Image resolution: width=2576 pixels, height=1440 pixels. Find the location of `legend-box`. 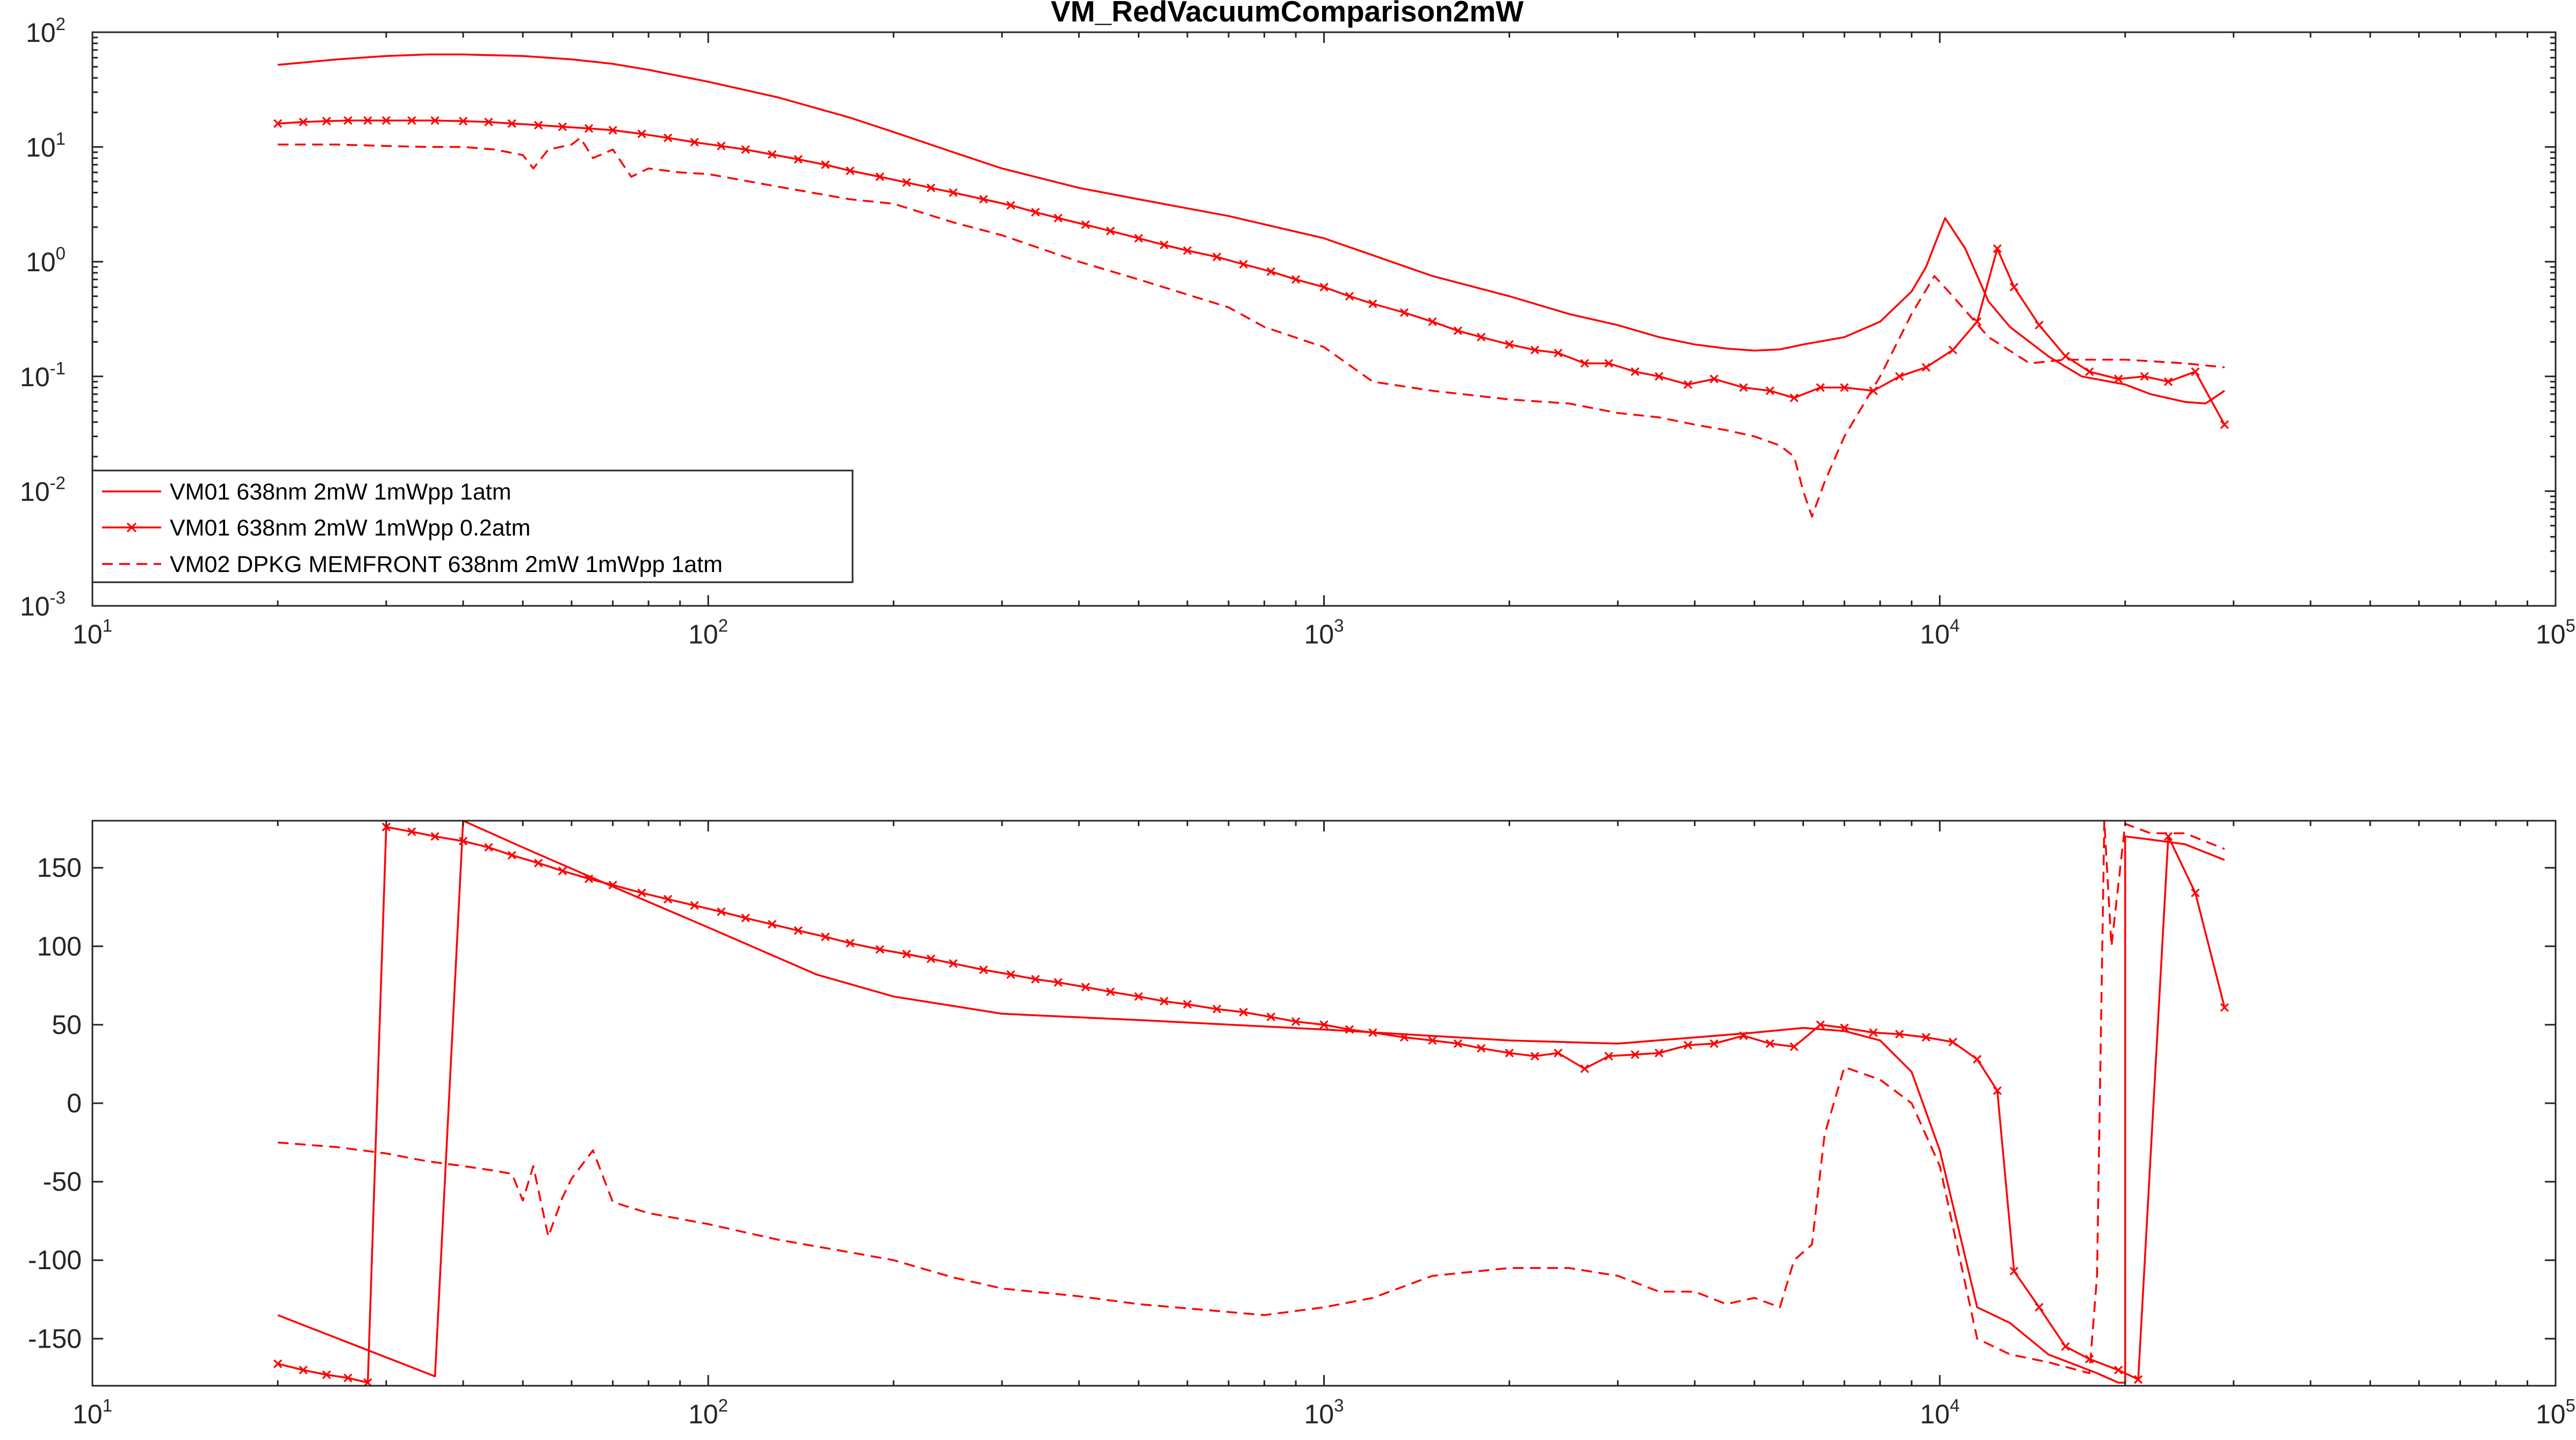

legend-box is located at coordinates (473, 526).